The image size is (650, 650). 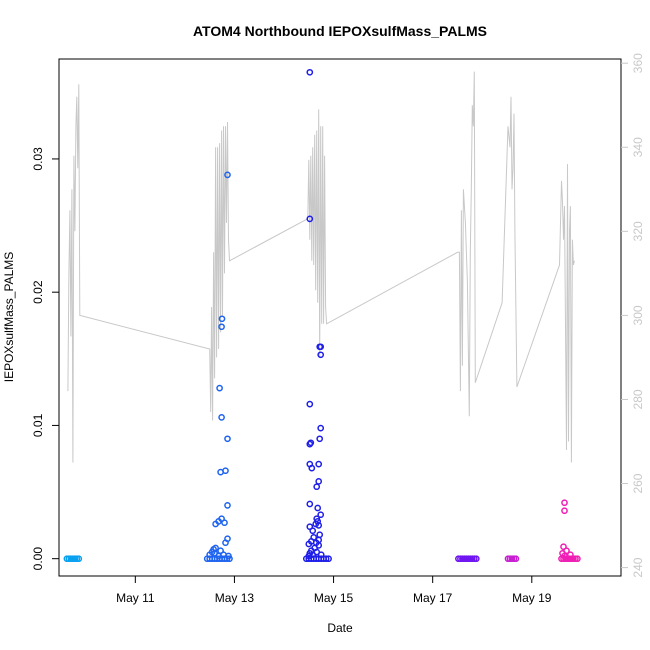 I want to click on y2-tick-label: 240, so click(x=638, y=567).